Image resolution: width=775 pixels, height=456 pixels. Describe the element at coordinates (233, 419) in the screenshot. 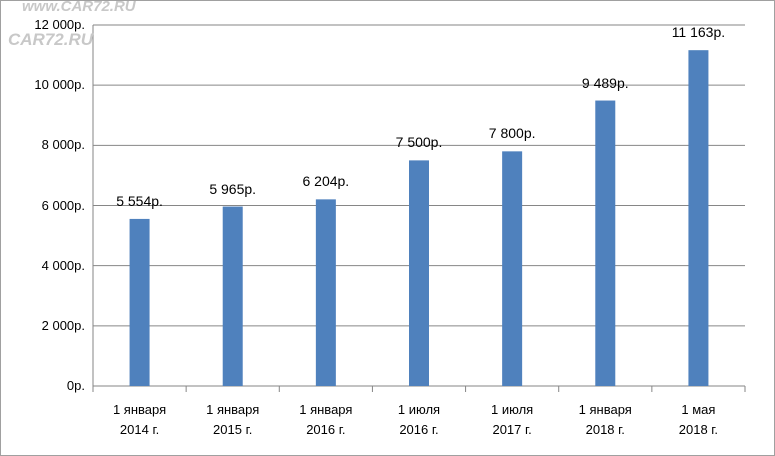

I see `x-tick-label: 1 января 2015 г.` at that location.